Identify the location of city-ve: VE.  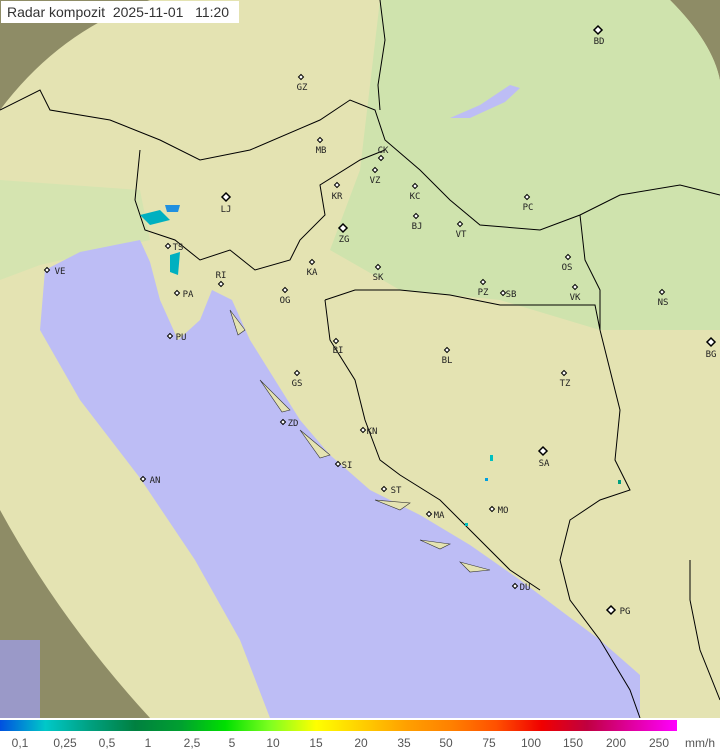
(54, 271).